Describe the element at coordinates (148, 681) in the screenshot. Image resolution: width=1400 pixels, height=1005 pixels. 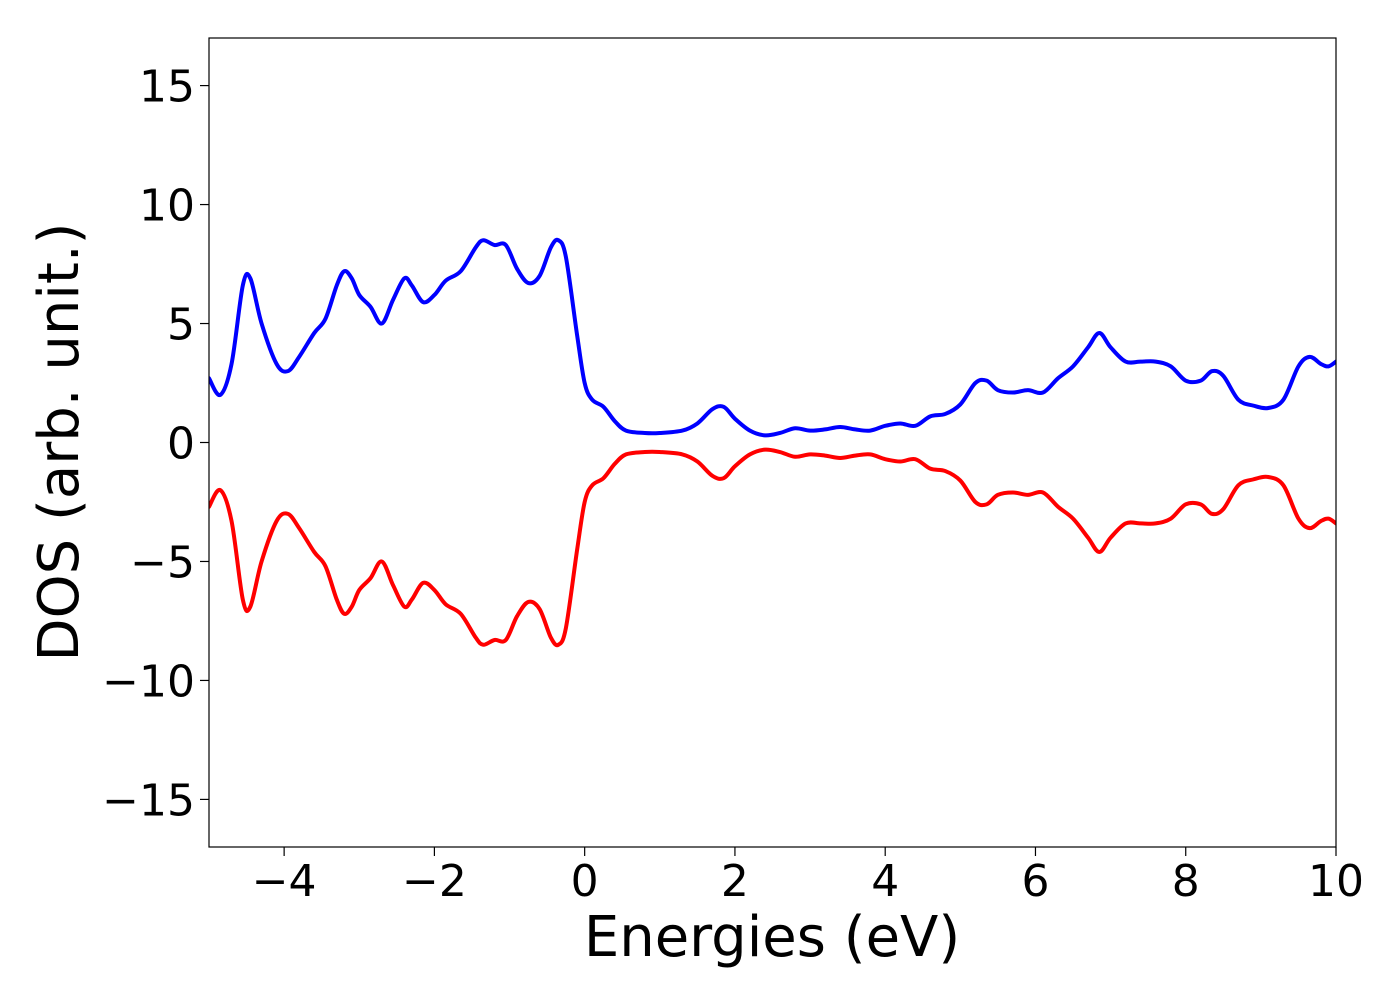
I see `y-tick-label: −10` at that location.